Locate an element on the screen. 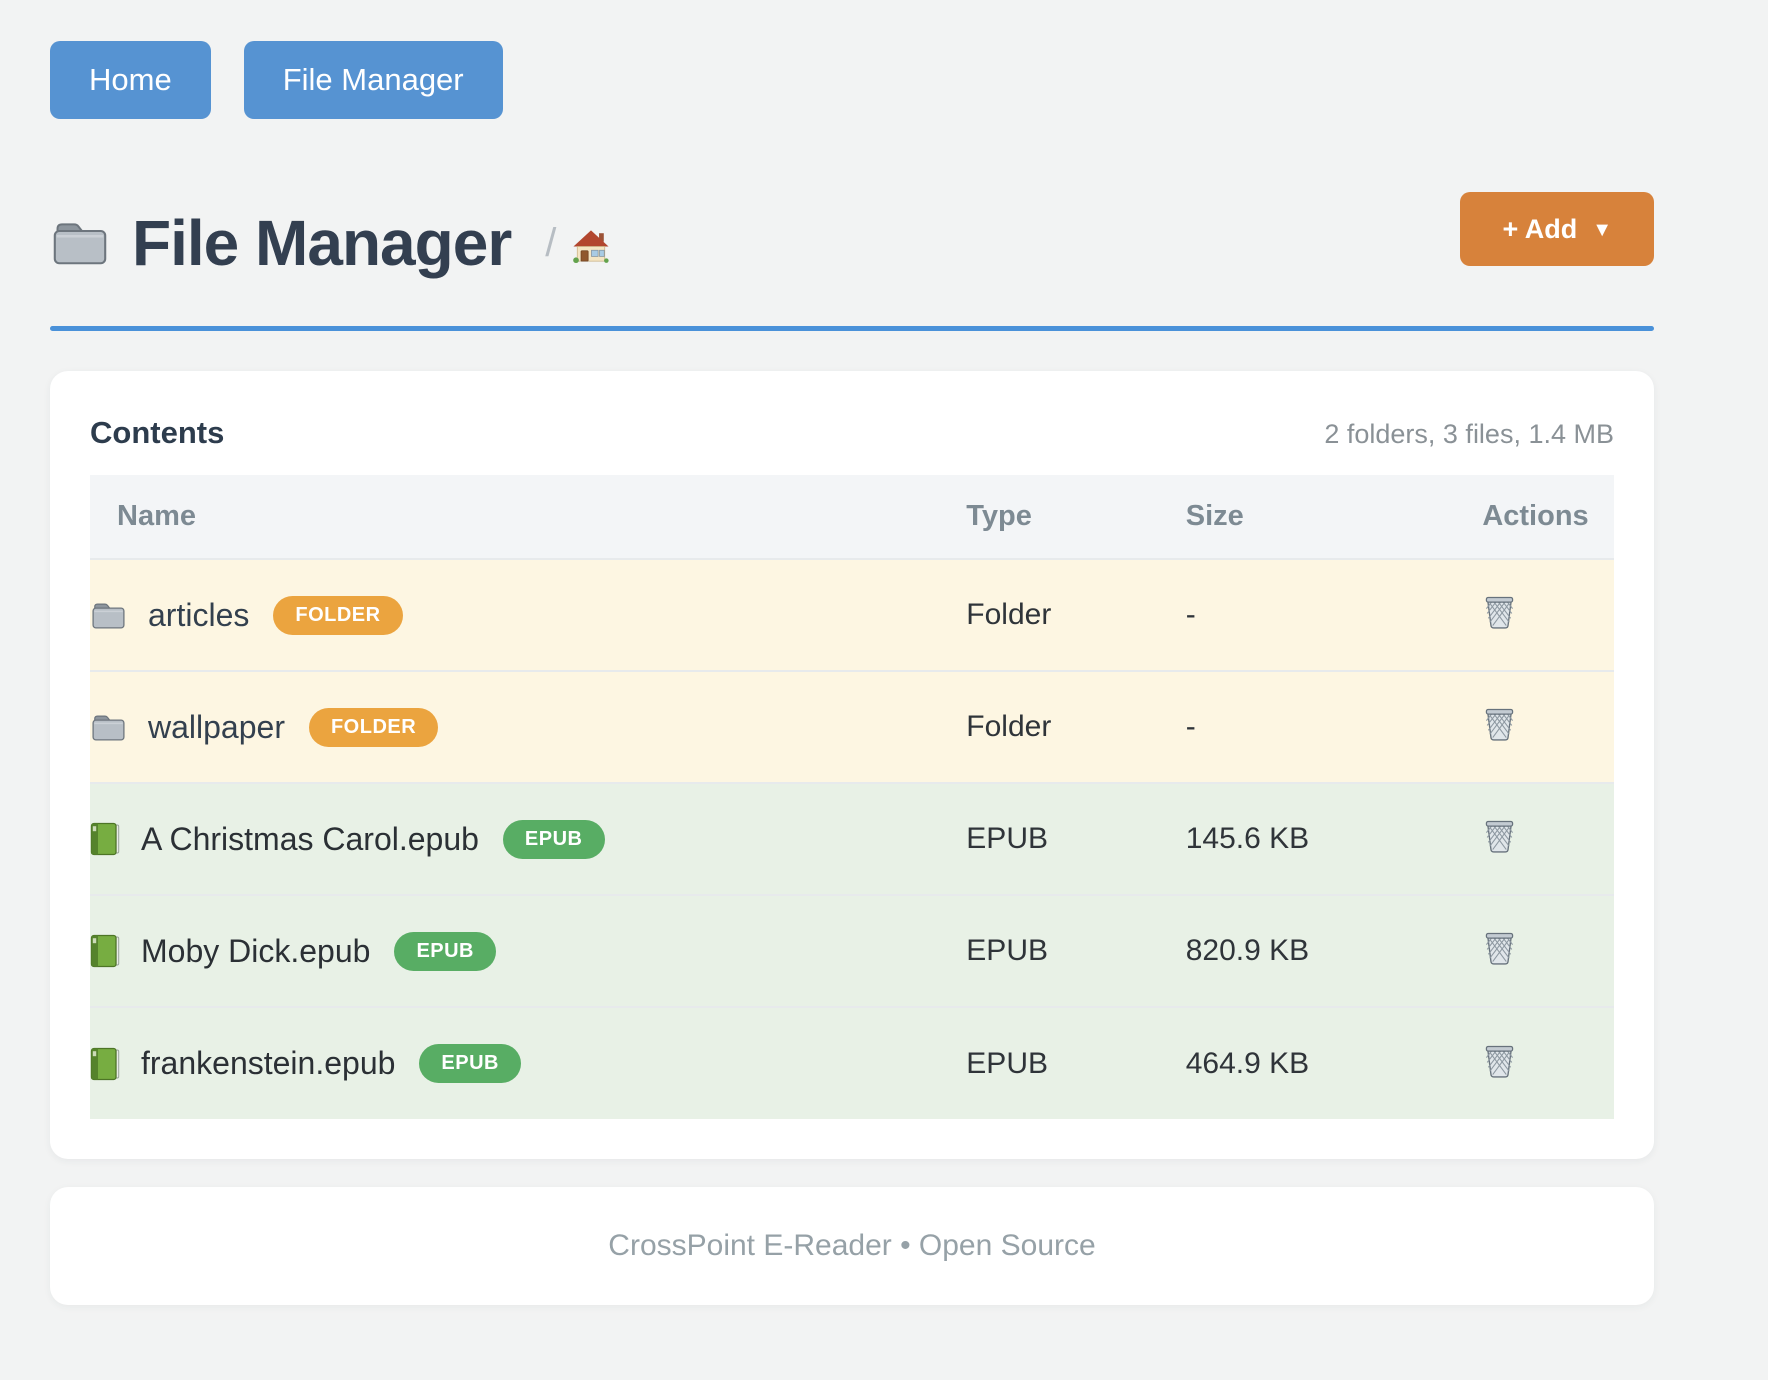 The height and width of the screenshot is (1380, 1768). table-row: articles FOLDER Folder - is located at coordinates (852, 615).